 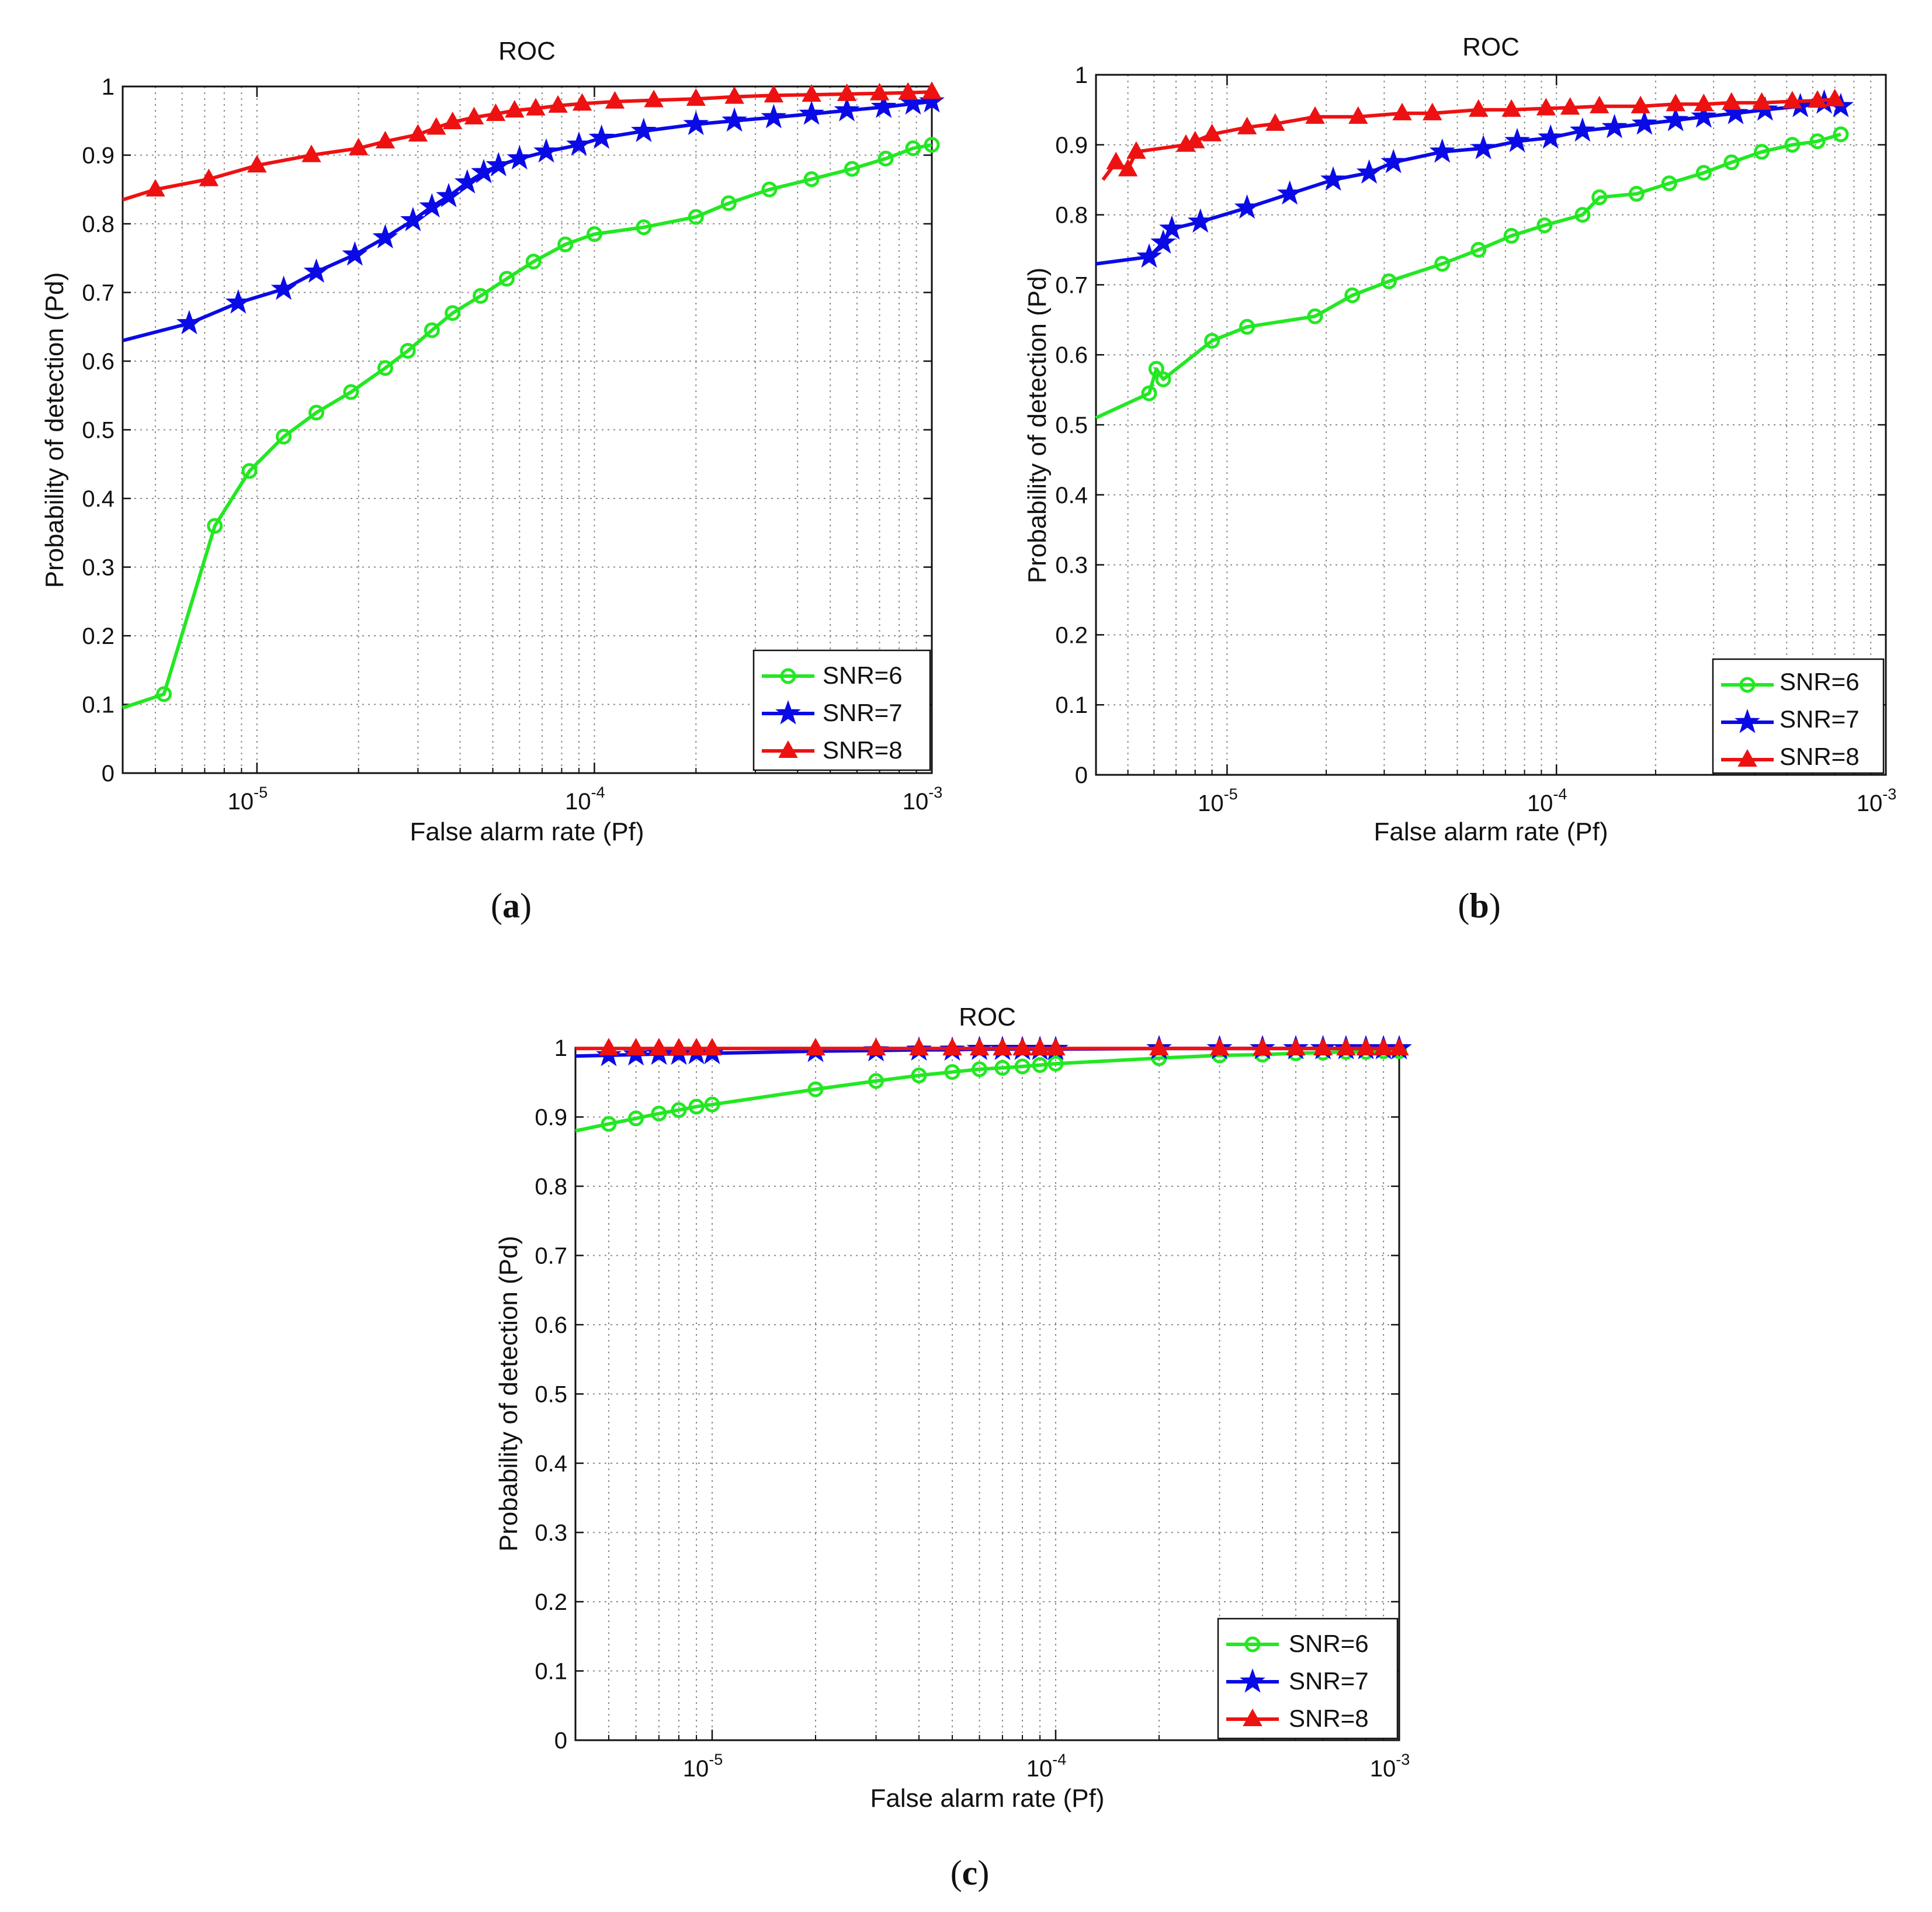 I want to click on panel-a-title: ROC, so click(x=527, y=51).